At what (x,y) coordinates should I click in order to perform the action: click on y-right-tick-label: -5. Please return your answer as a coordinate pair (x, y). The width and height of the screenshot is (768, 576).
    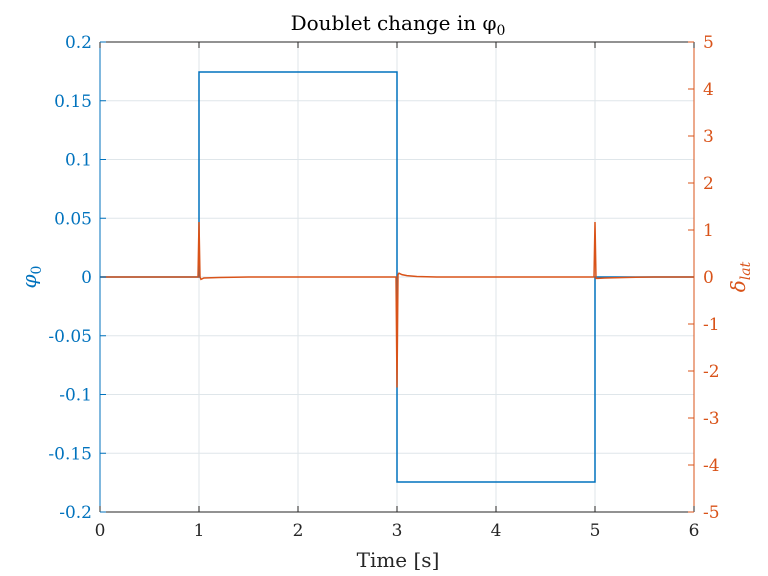
    Looking at the image, I should click on (711, 513).